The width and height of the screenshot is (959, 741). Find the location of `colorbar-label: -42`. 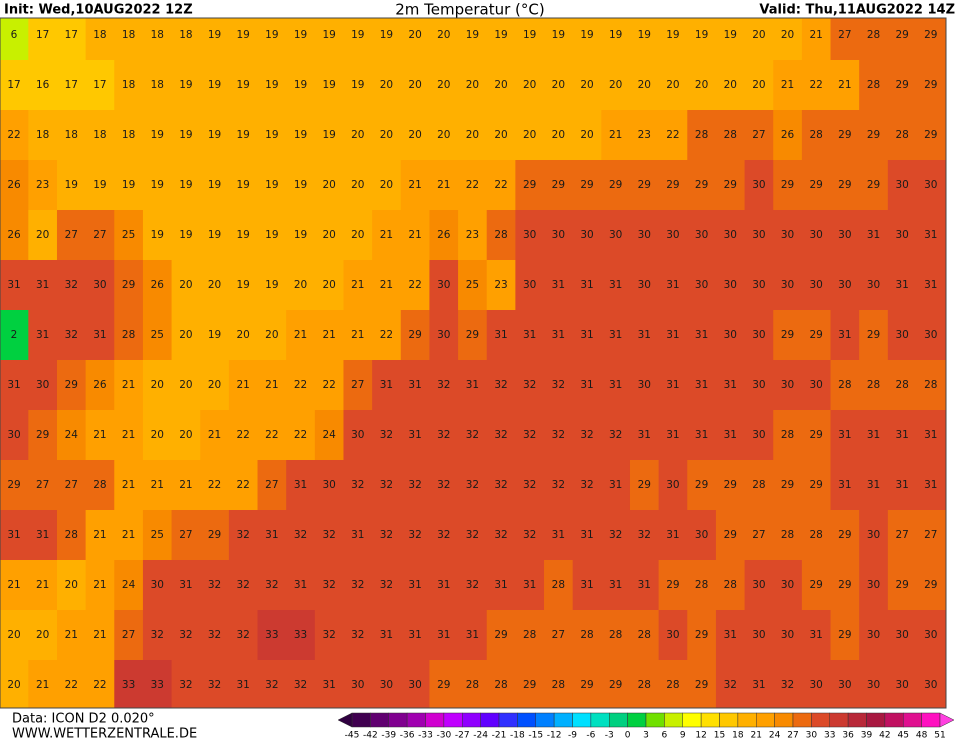

colorbar-label: -42 is located at coordinates (370, 736).